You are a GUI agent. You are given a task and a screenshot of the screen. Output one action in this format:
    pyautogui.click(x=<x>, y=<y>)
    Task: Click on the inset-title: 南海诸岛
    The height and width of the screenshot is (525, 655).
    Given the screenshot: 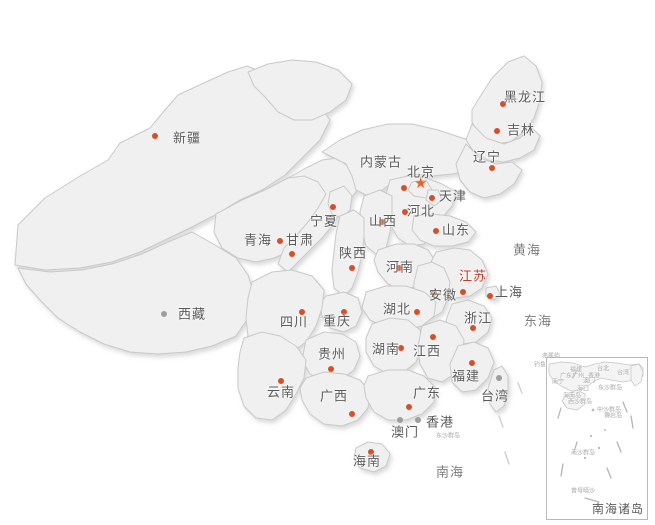 What is the action you would take?
    pyautogui.click(x=617, y=509)
    